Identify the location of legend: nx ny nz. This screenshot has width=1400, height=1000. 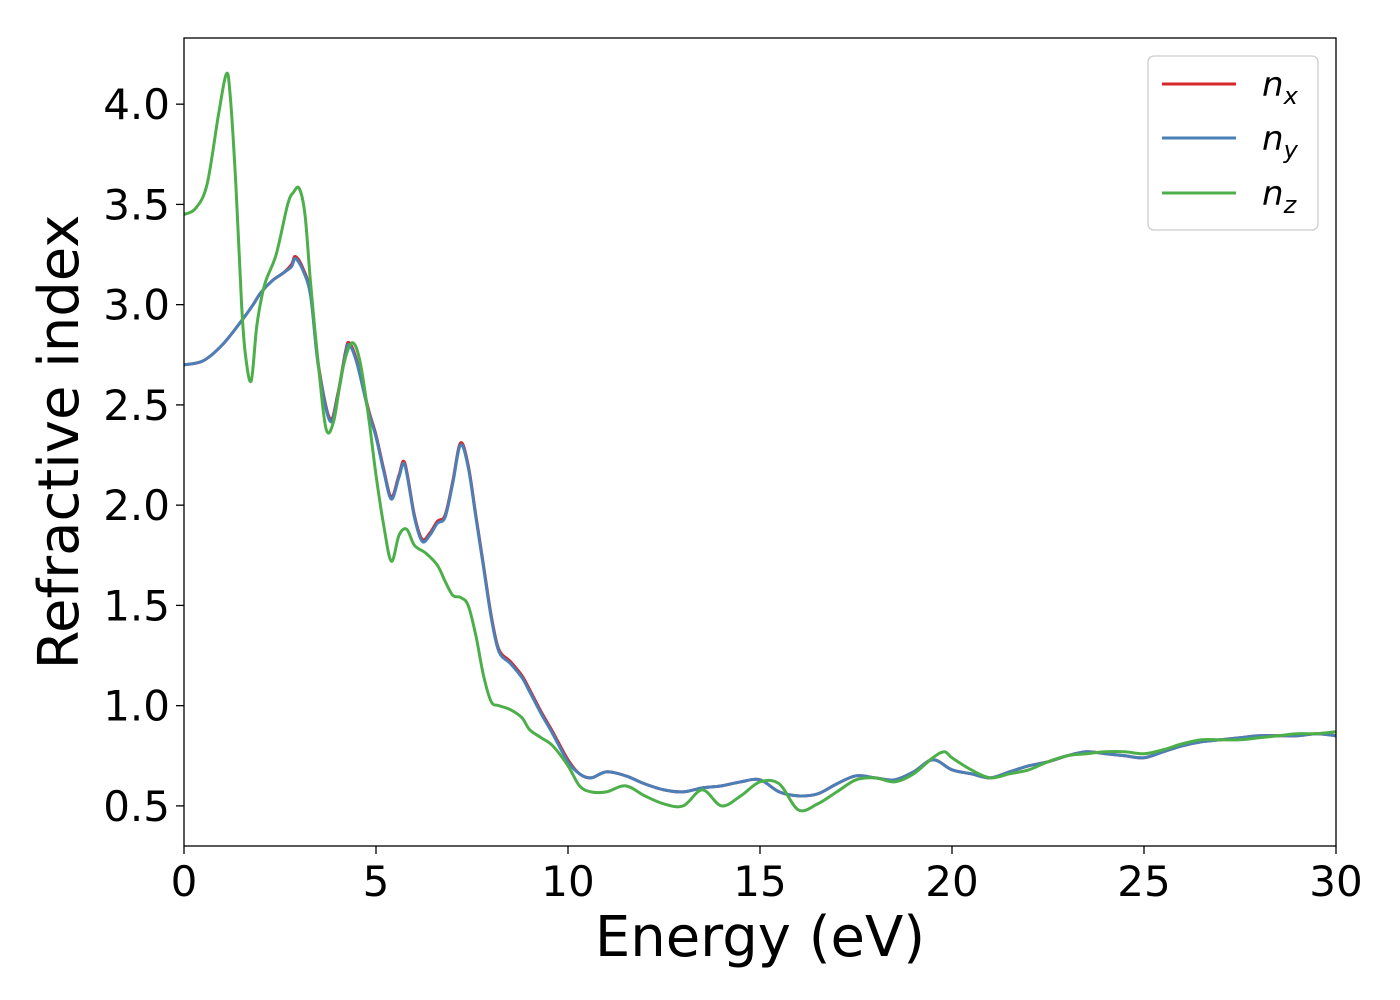
(1233, 143).